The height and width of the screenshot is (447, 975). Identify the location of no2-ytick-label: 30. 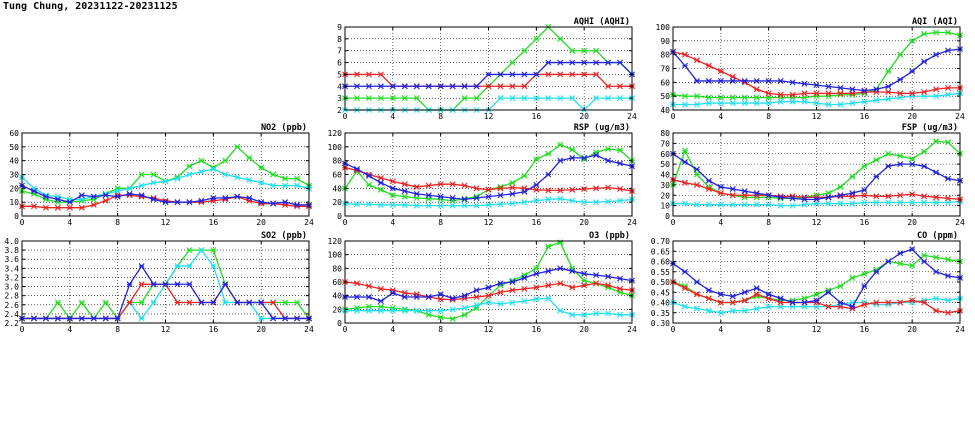
(14, 175).